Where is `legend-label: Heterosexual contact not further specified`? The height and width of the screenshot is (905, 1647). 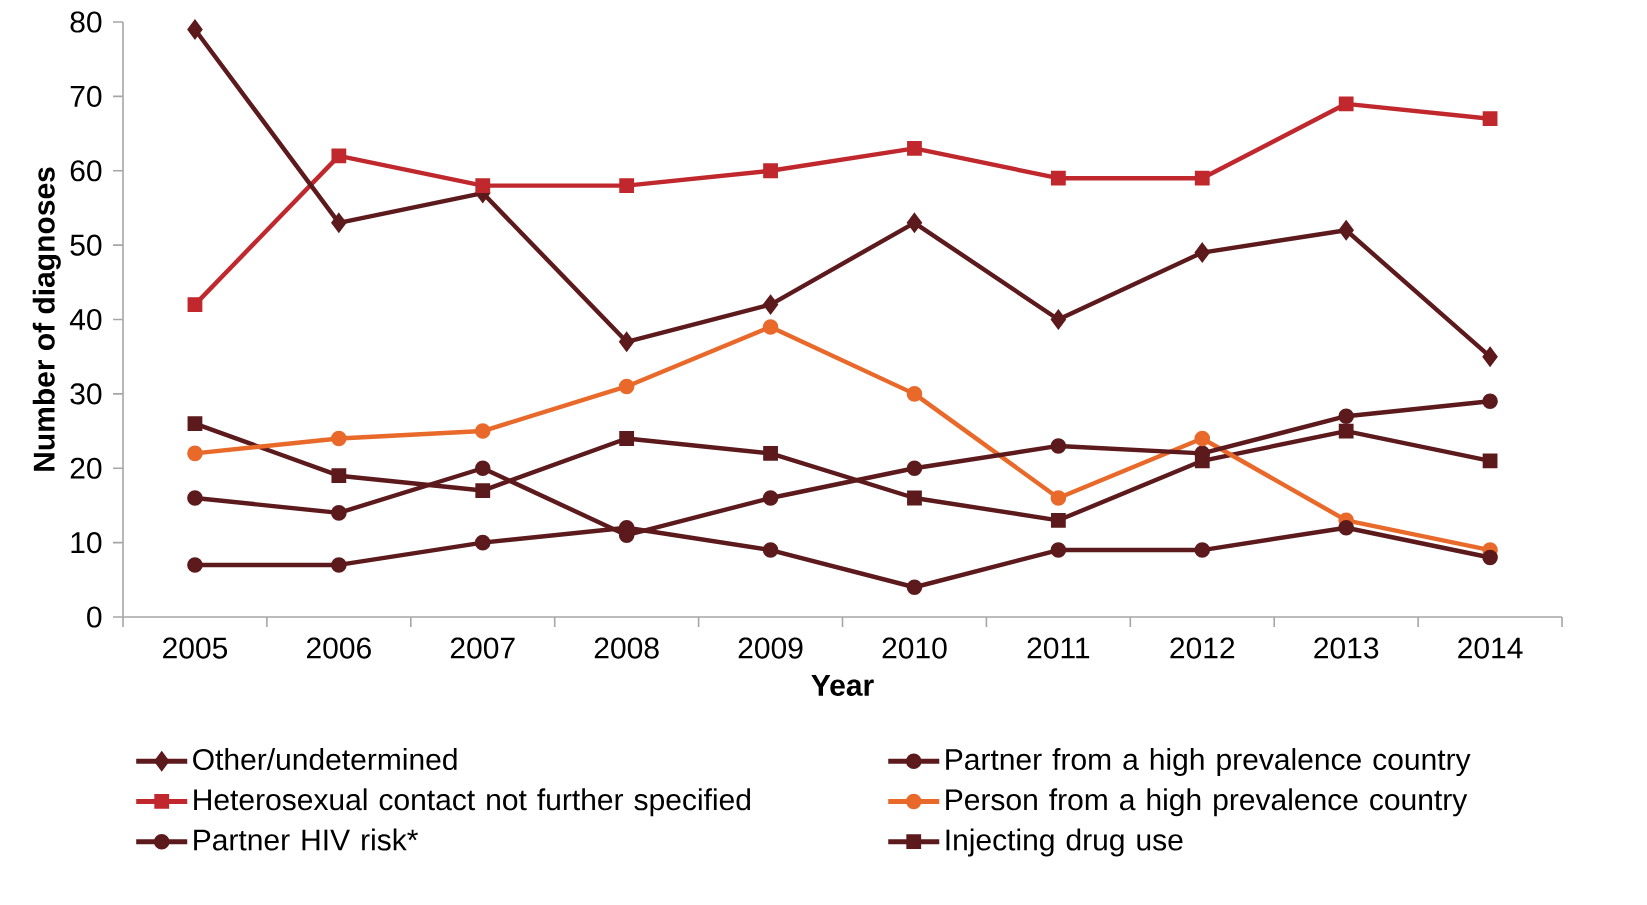 legend-label: Heterosexual contact not further specified is located at coordinates (472, 802).